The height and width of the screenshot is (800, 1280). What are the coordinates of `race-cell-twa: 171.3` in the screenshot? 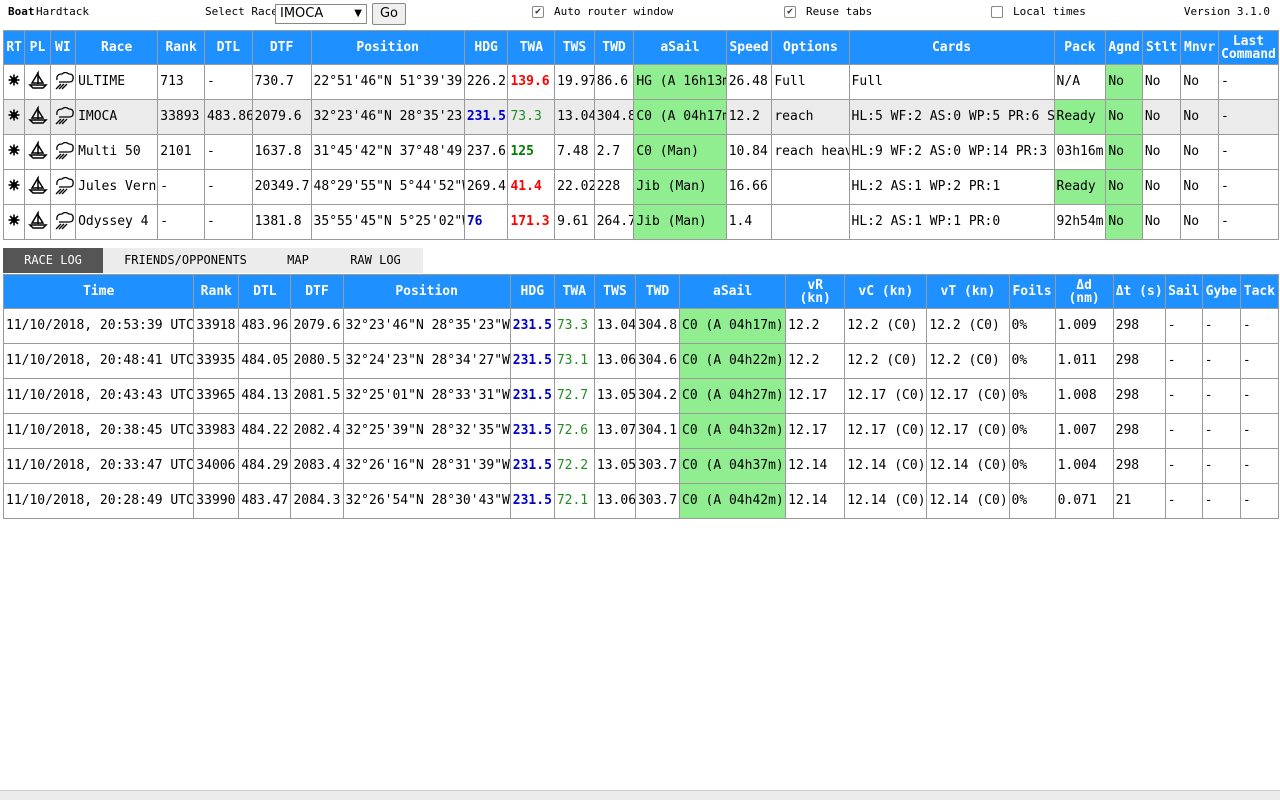 It's located at (531, 222).